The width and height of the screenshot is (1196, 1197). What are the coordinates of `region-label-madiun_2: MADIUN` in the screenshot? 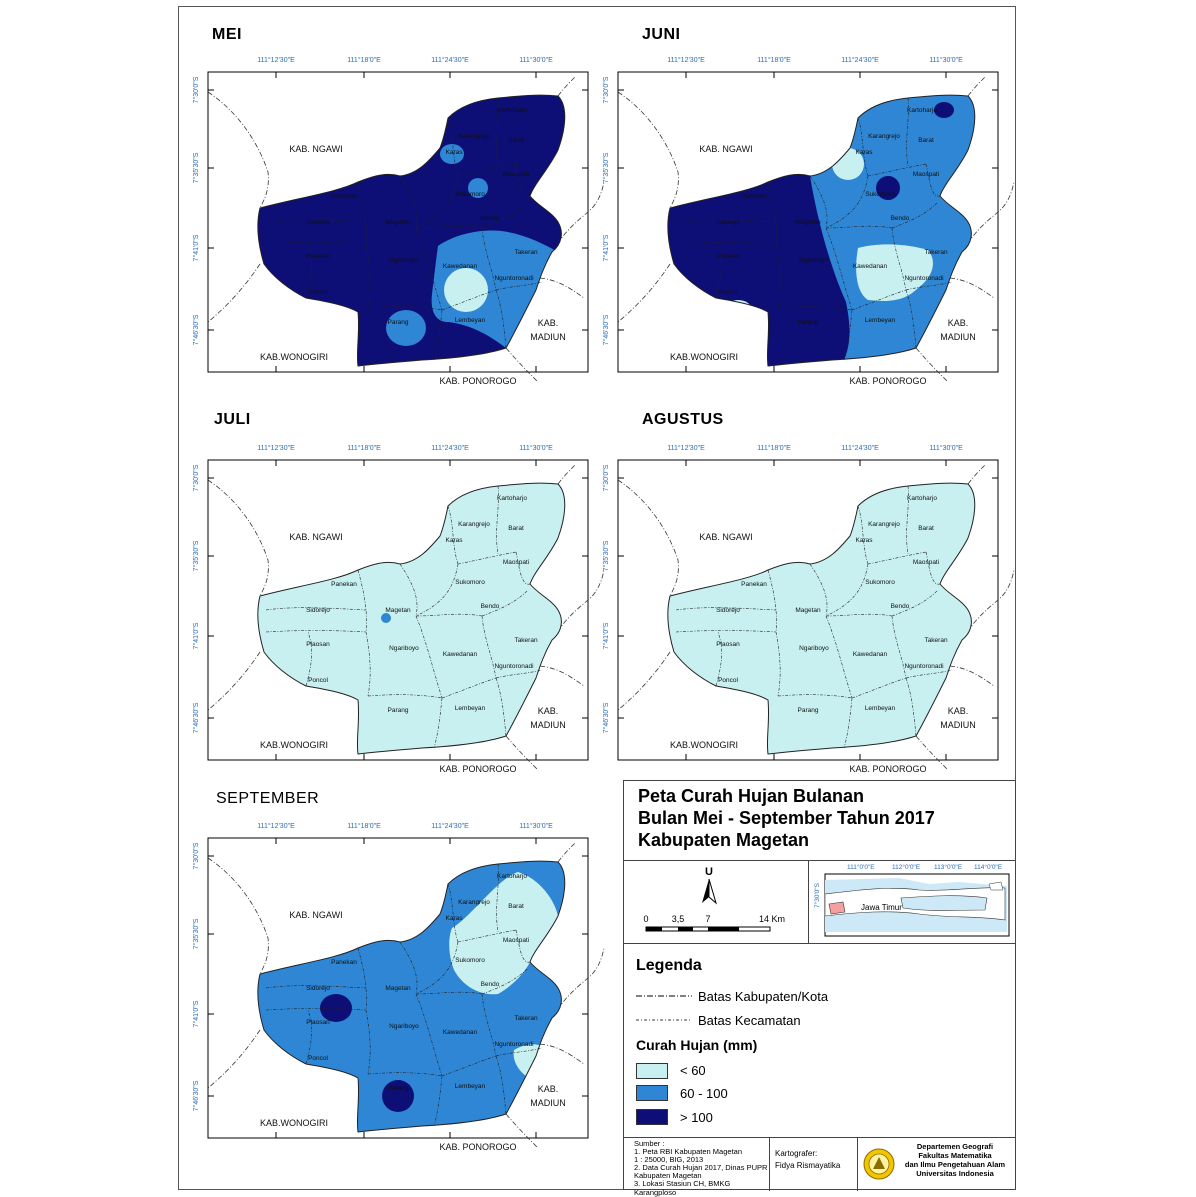 It's located at (958, 337).